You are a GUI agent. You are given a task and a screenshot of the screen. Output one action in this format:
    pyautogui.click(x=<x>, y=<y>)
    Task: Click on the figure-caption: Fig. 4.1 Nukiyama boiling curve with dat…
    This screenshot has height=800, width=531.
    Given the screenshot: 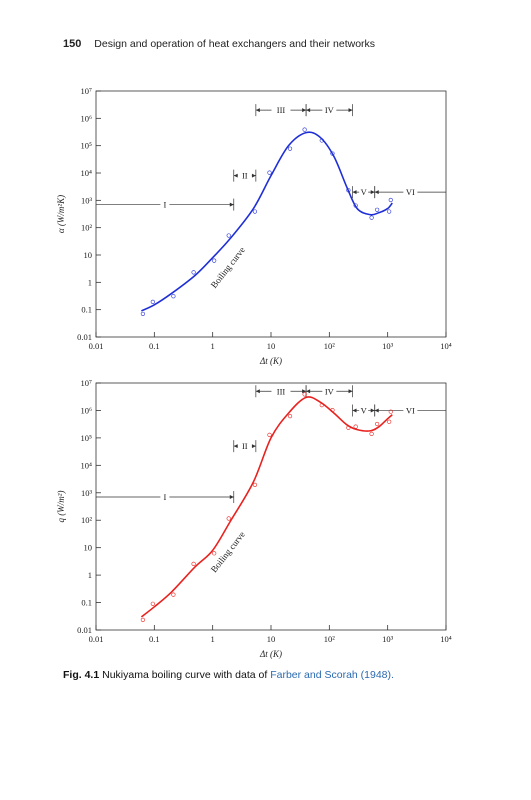 What is the action you would take?
    pyautogui.click(x=228, y=675)
    